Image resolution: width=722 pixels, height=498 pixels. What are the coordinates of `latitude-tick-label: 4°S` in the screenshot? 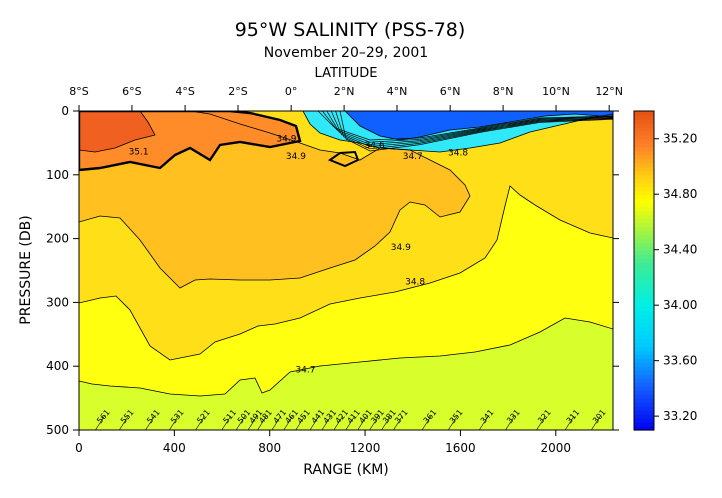 It's located at (184, 91).